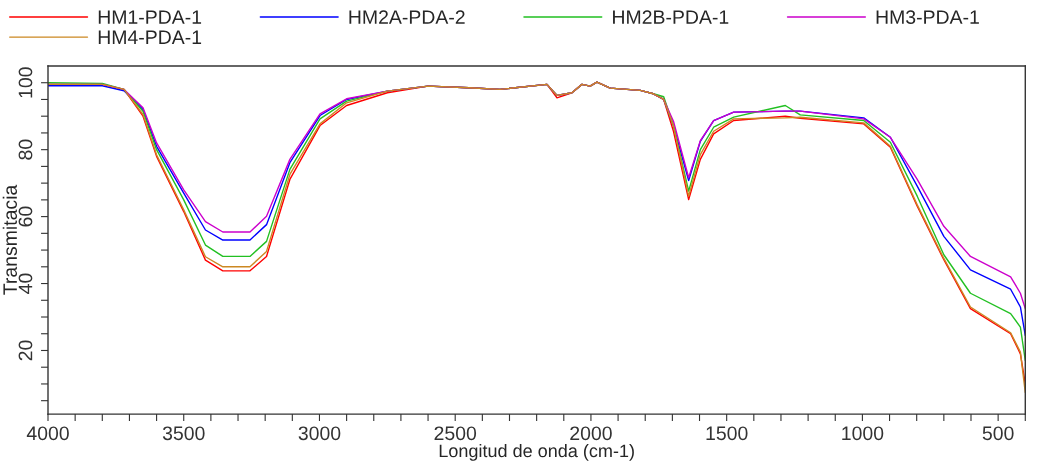  I want to click on y-tick-label: 60, so click(25, 216).